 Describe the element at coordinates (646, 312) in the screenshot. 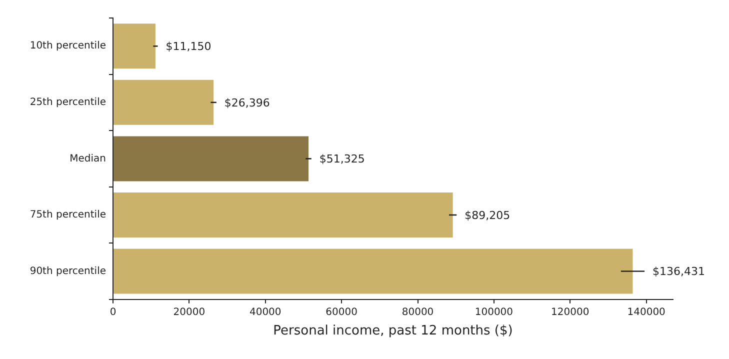

I see `x-tick-label: 140000` at that location.